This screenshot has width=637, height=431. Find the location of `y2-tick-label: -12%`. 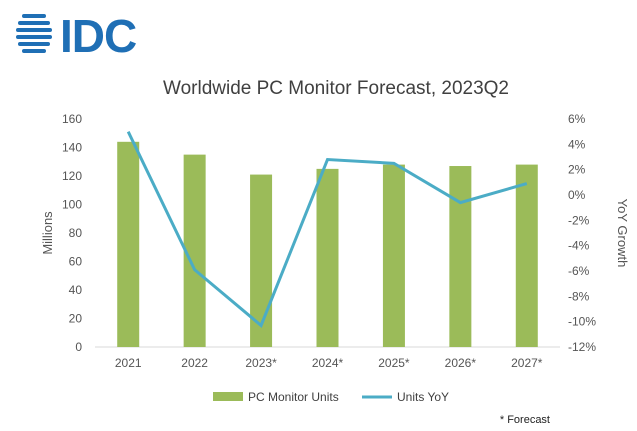

y2-tick-label: -12% is located at coordinates (582, 347).